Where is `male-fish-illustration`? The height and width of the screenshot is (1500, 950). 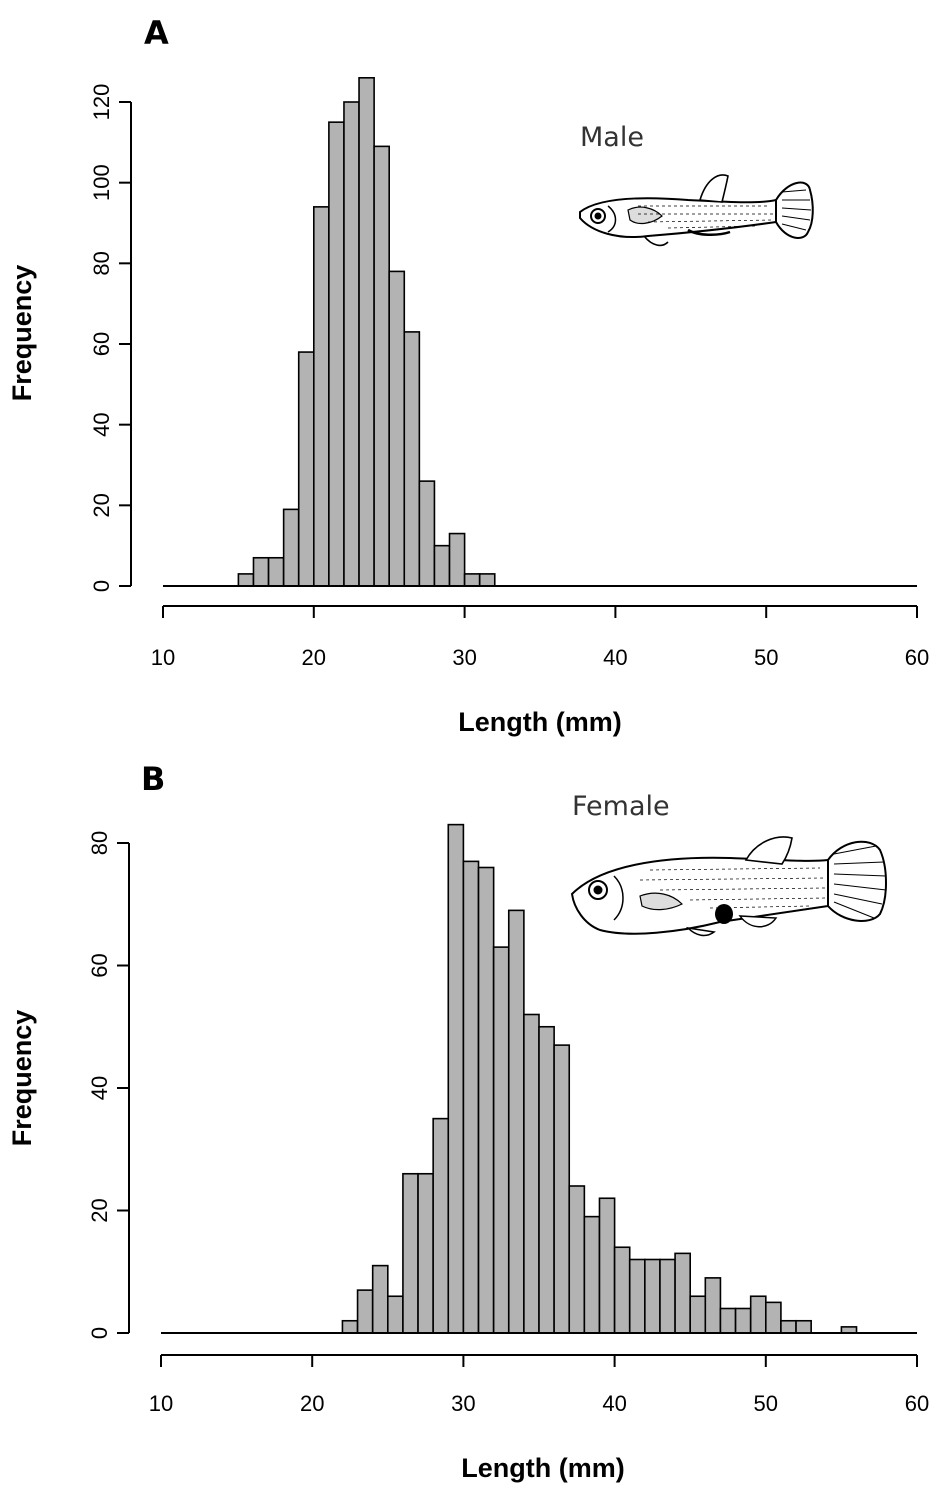 male-fish-illustration is located at coordinates (696, 210).